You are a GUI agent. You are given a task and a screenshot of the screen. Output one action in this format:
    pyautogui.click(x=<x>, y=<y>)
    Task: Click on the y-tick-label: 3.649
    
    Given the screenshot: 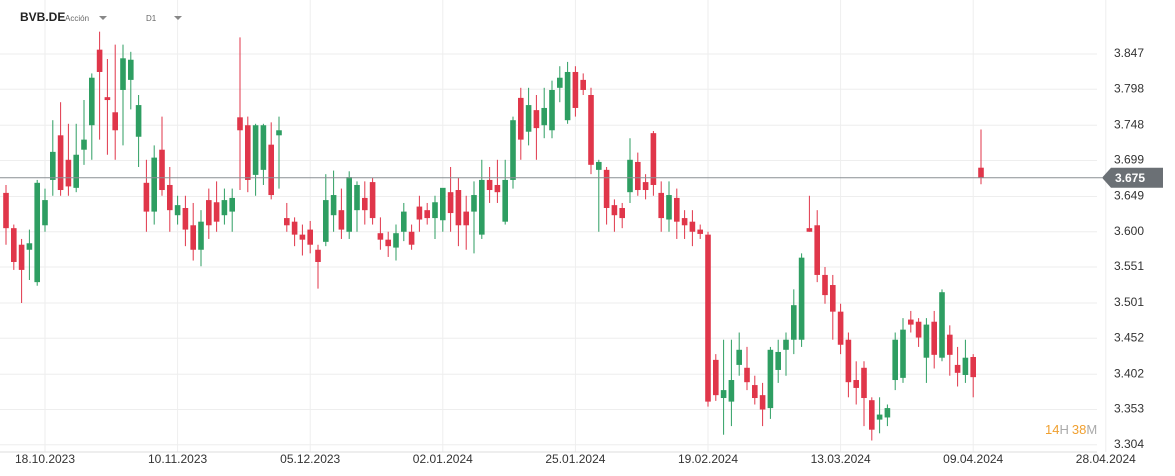 What is the action you would take?
    pyautogui.click(x=1129, y=196)
    